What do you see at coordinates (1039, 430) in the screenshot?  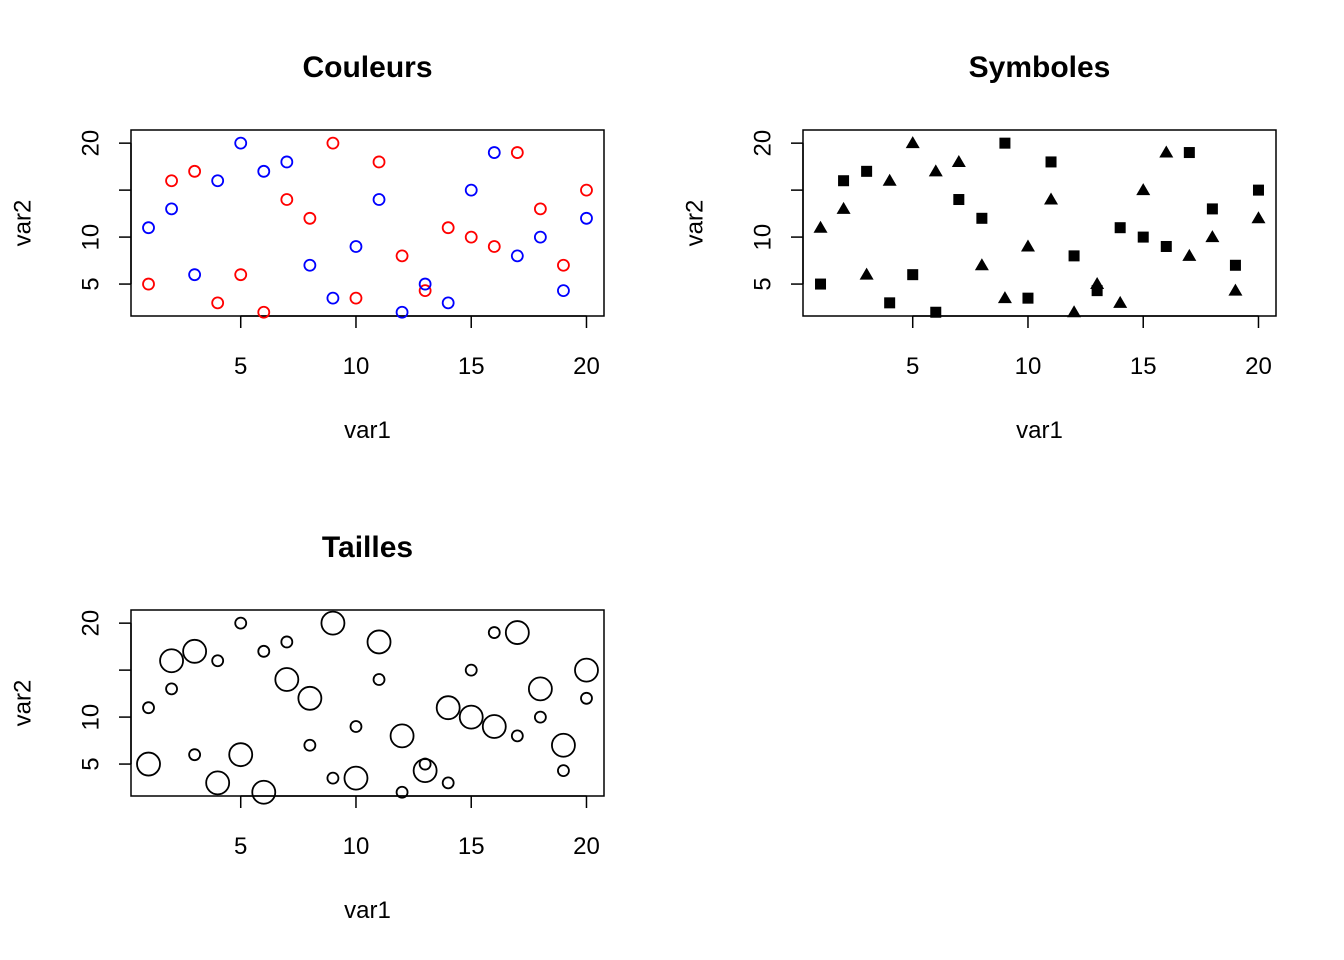 I see `x-axis-label: var1` at bounding box center [1039, 430].